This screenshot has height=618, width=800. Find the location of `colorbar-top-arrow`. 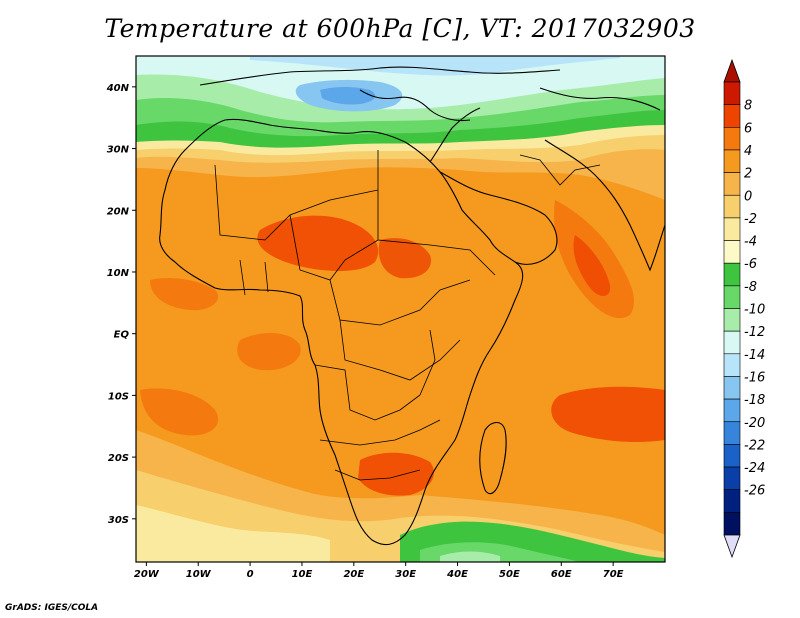

colorbar-top-arrow is located at coordinates (732, 70).